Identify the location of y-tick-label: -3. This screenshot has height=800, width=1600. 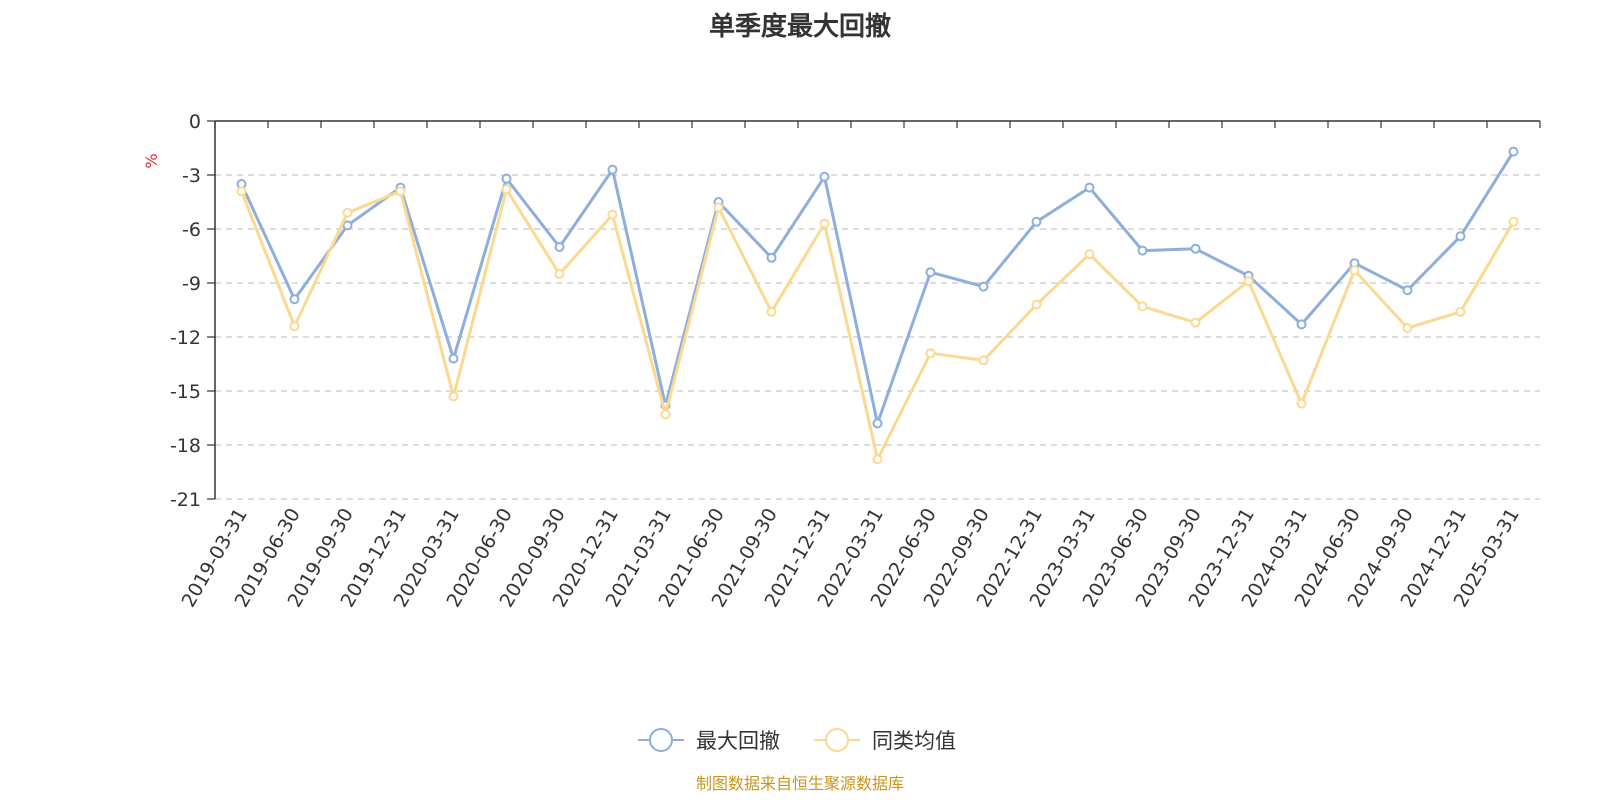
(191, 176).